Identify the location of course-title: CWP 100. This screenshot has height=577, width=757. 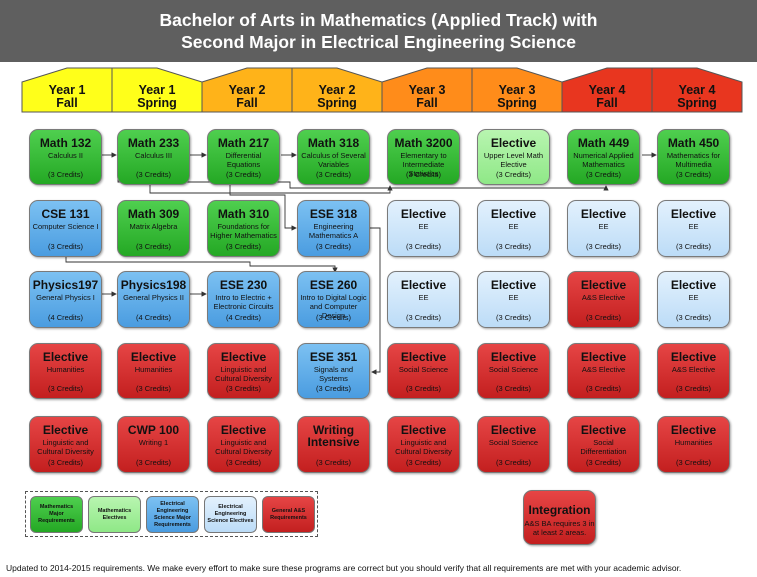
(153, 430).